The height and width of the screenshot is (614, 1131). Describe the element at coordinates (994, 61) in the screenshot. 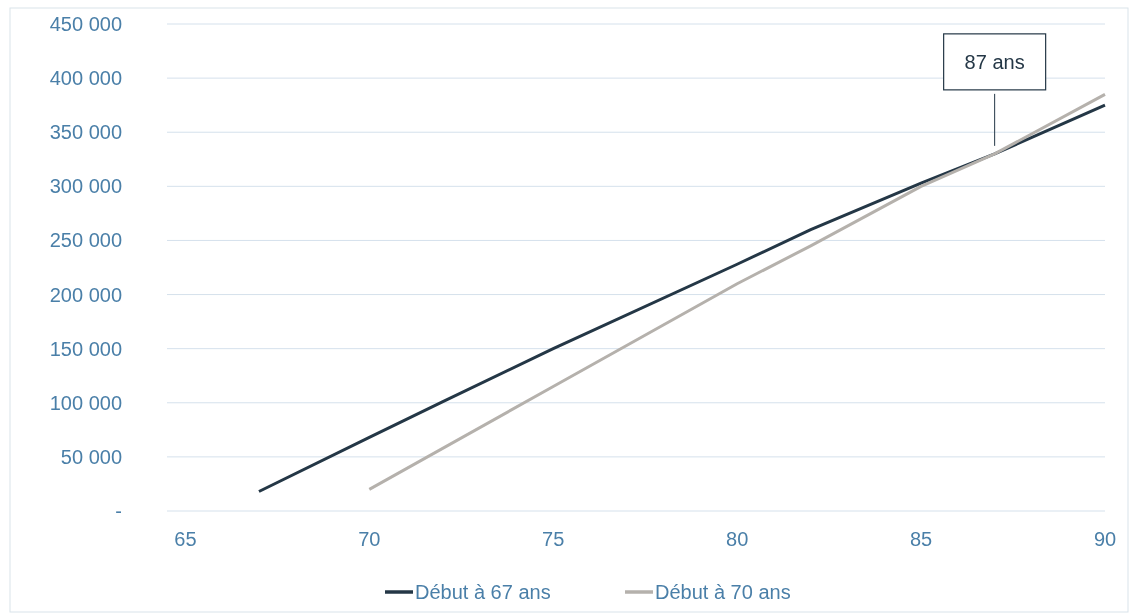

I see `annotation: 87 ans` at that location.